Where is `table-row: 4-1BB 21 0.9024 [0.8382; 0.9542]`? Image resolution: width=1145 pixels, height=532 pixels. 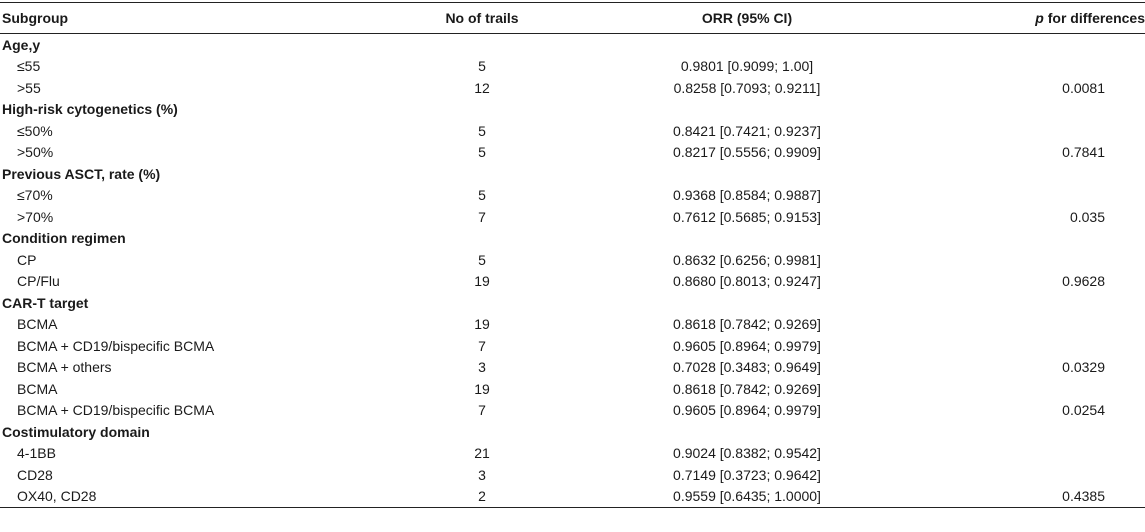
table-row: 4-1BB 21 0.9024 [0.8382; 0.9542] is located at coordinates (572, 454).